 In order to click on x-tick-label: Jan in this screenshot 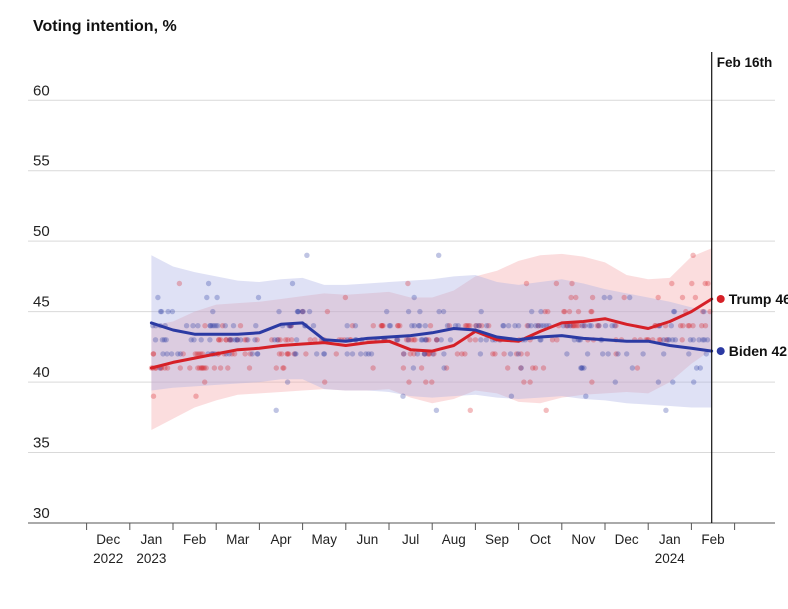, I will do `click(670, 539)`.